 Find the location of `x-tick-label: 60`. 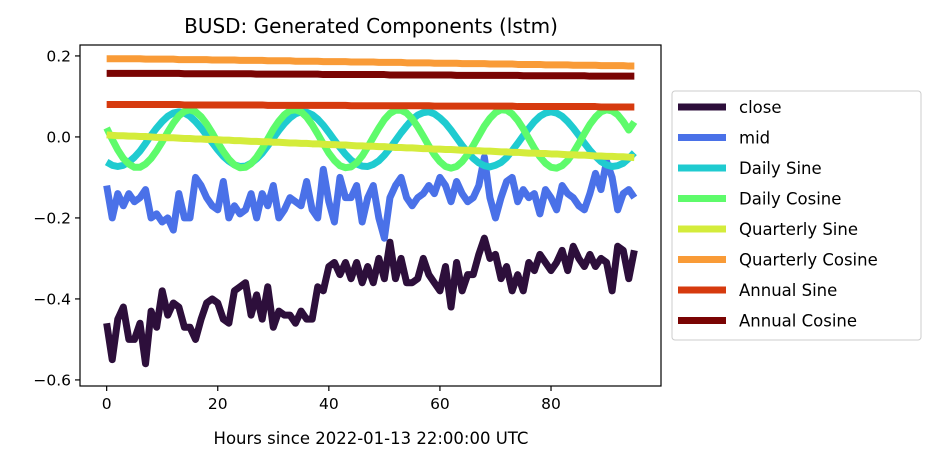

x-tick-label: 60 is located at coordinates (440, 404).